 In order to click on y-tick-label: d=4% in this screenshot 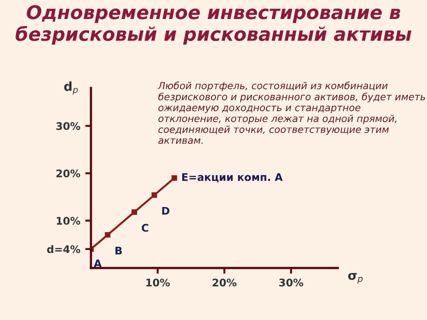, I will do `click(63, 249)`.